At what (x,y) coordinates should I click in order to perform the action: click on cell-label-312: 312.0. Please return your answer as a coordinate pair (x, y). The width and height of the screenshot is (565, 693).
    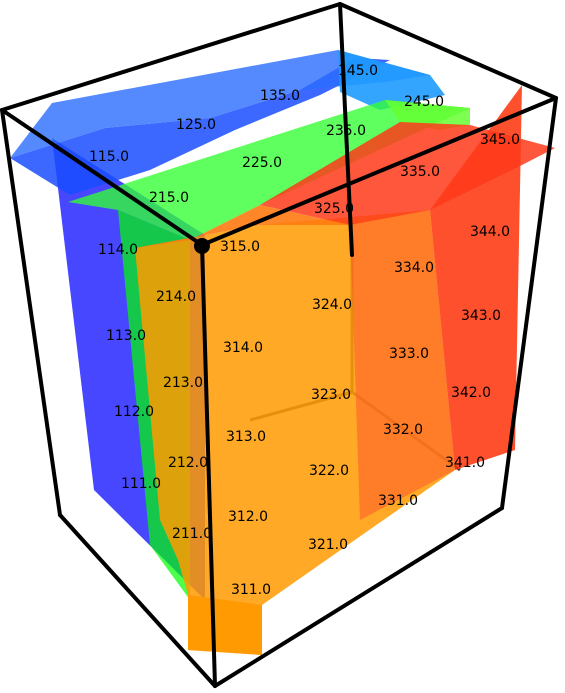
    Looking at the image, I should click on (248, 517).